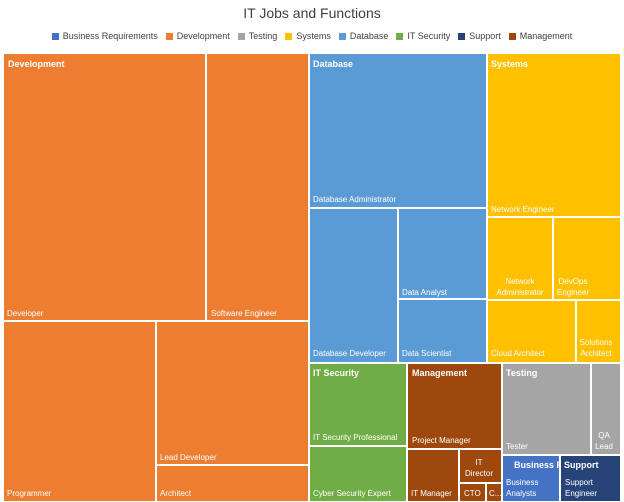  Describe the element at coordinates (354, 199) in the screenshot. I see `treemap-tile-label: Database Administrator` at that location.